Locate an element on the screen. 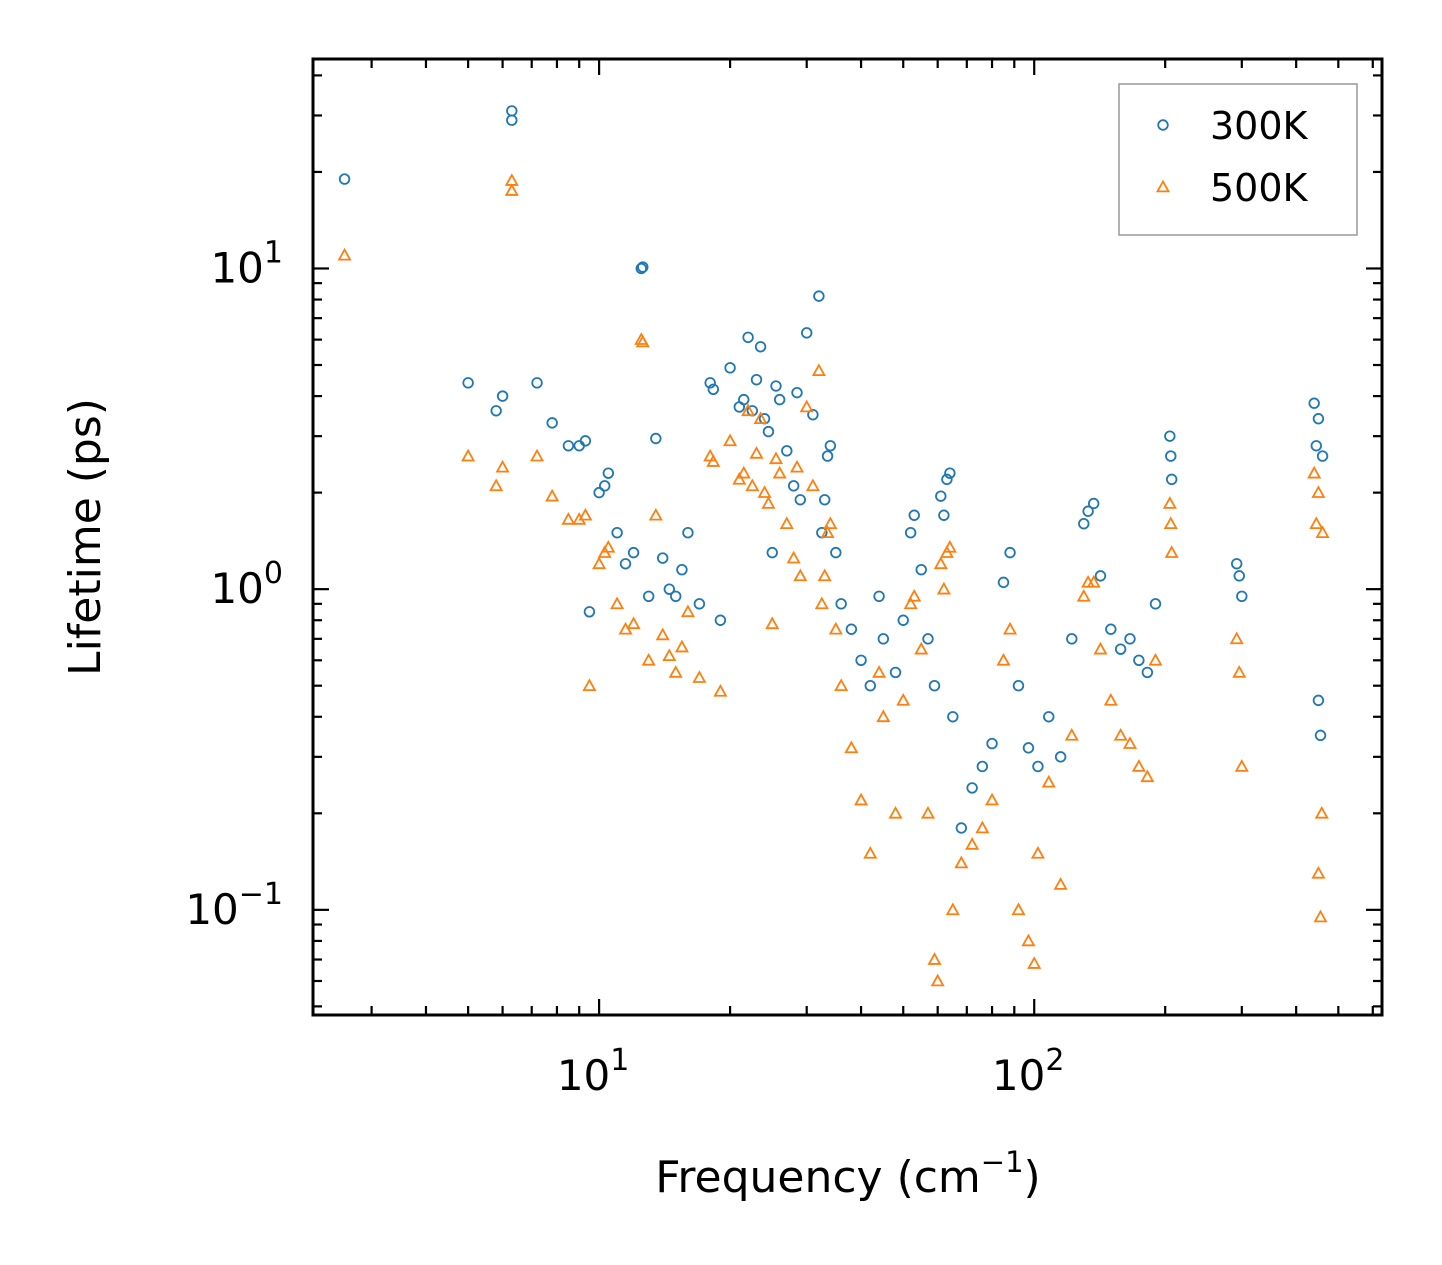 This screenshot has width=1442, height=1265. x-tick-label: 102 is located at coordinates (1028, 1071).